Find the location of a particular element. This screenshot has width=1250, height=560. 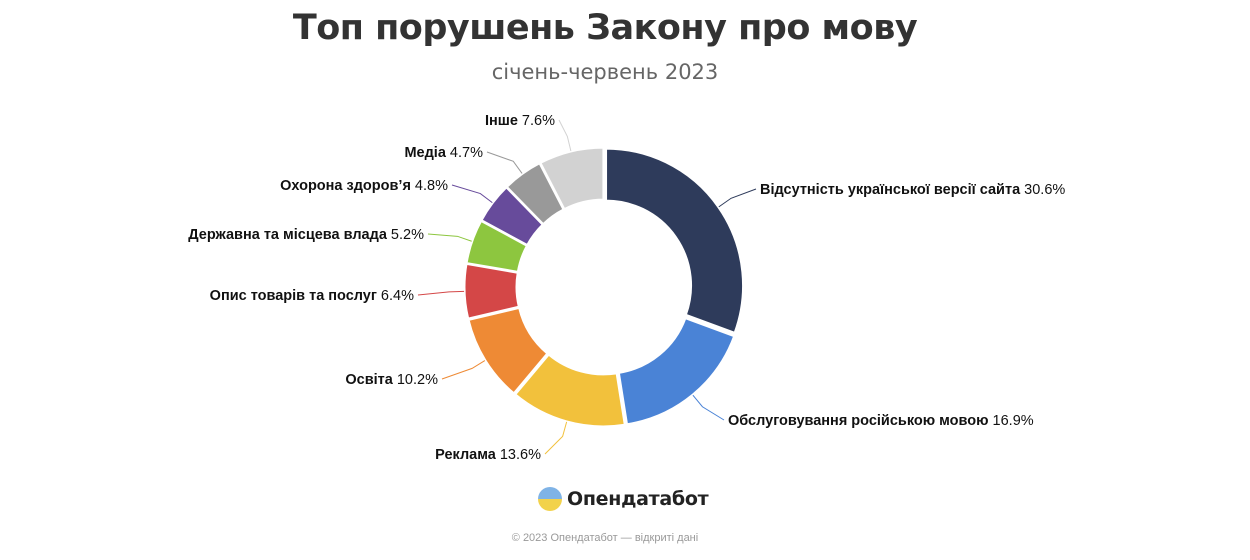

connector-охорона-здоров-я is located at coordinates (472, 193).